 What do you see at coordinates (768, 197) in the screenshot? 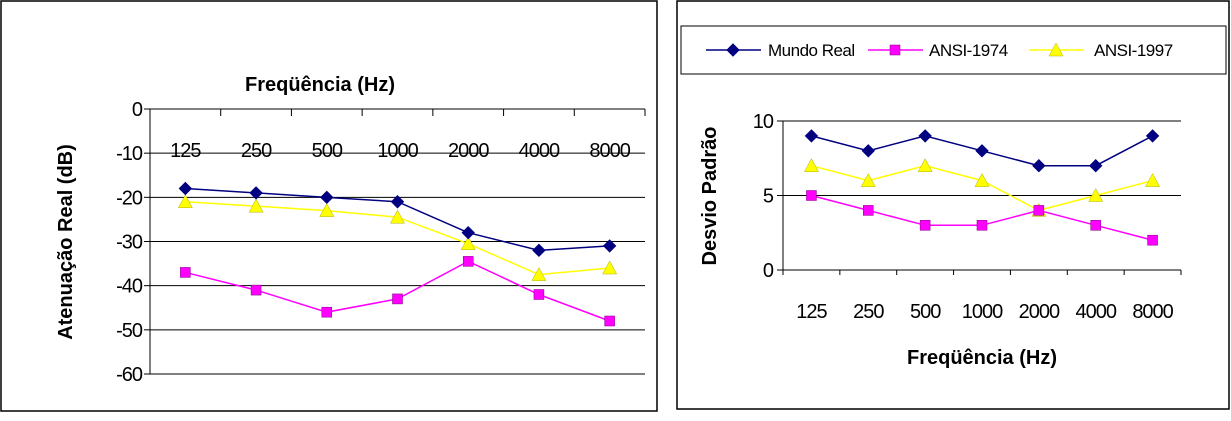
I see `y-tick-label: 5` at bounding box center [768, 197].